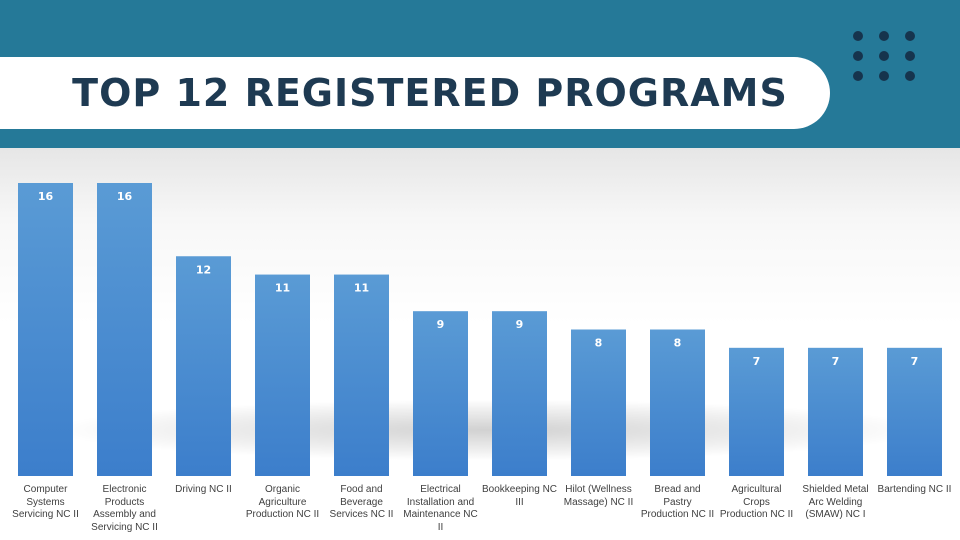 Image resolution: width=960 pixels, height=540 pixels. Describe the element at coordinates (677, 502) in the screenshot. I see `category-label: Bread and Pastry Production NC II` at that location.